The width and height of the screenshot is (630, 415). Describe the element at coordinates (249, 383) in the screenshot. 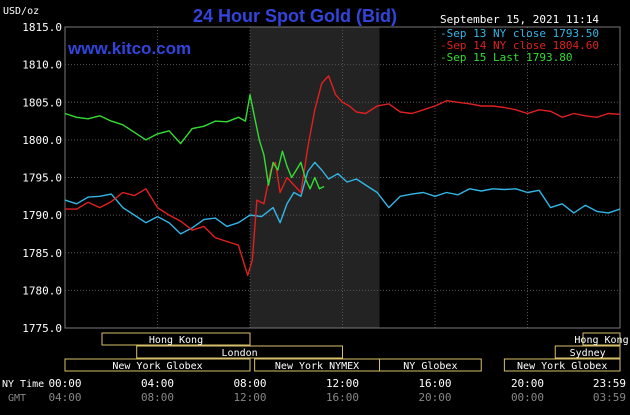

I see `ny-time-tick: 08:00` at that location.